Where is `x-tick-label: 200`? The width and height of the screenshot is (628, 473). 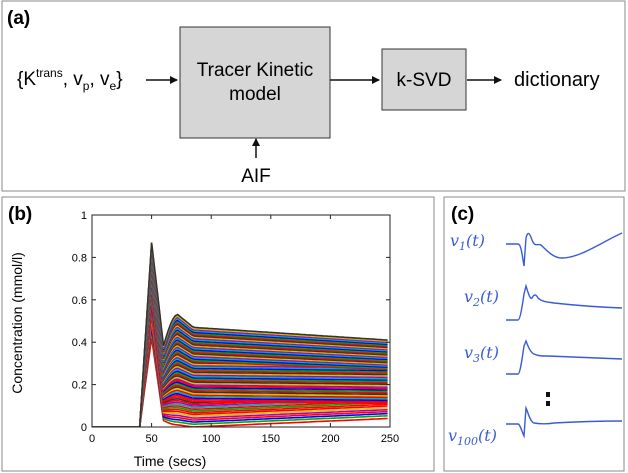
x-tick-label: 200 is located at coordinates (330, 439).